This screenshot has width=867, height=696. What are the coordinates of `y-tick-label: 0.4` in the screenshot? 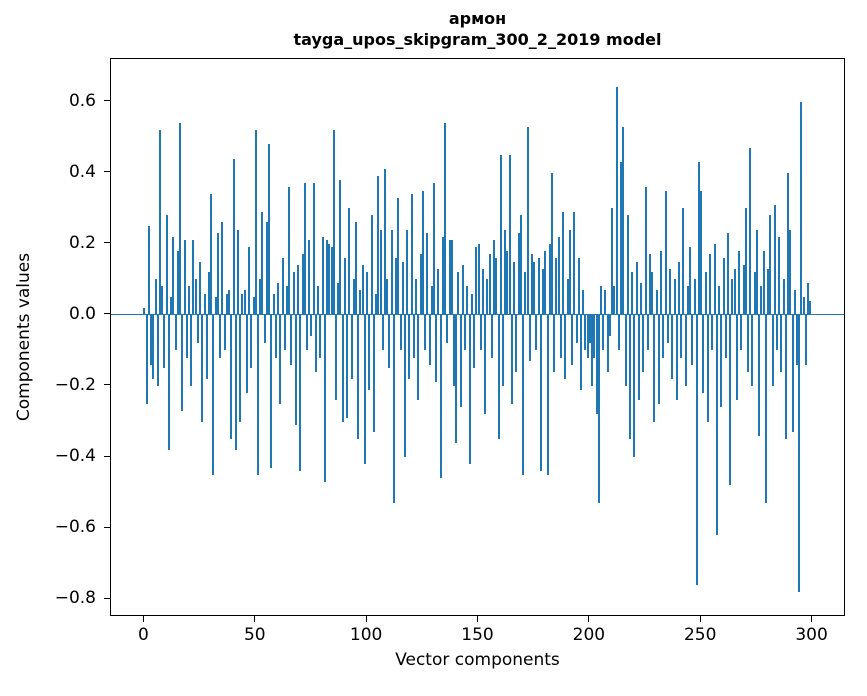 It's located at (82, 171).